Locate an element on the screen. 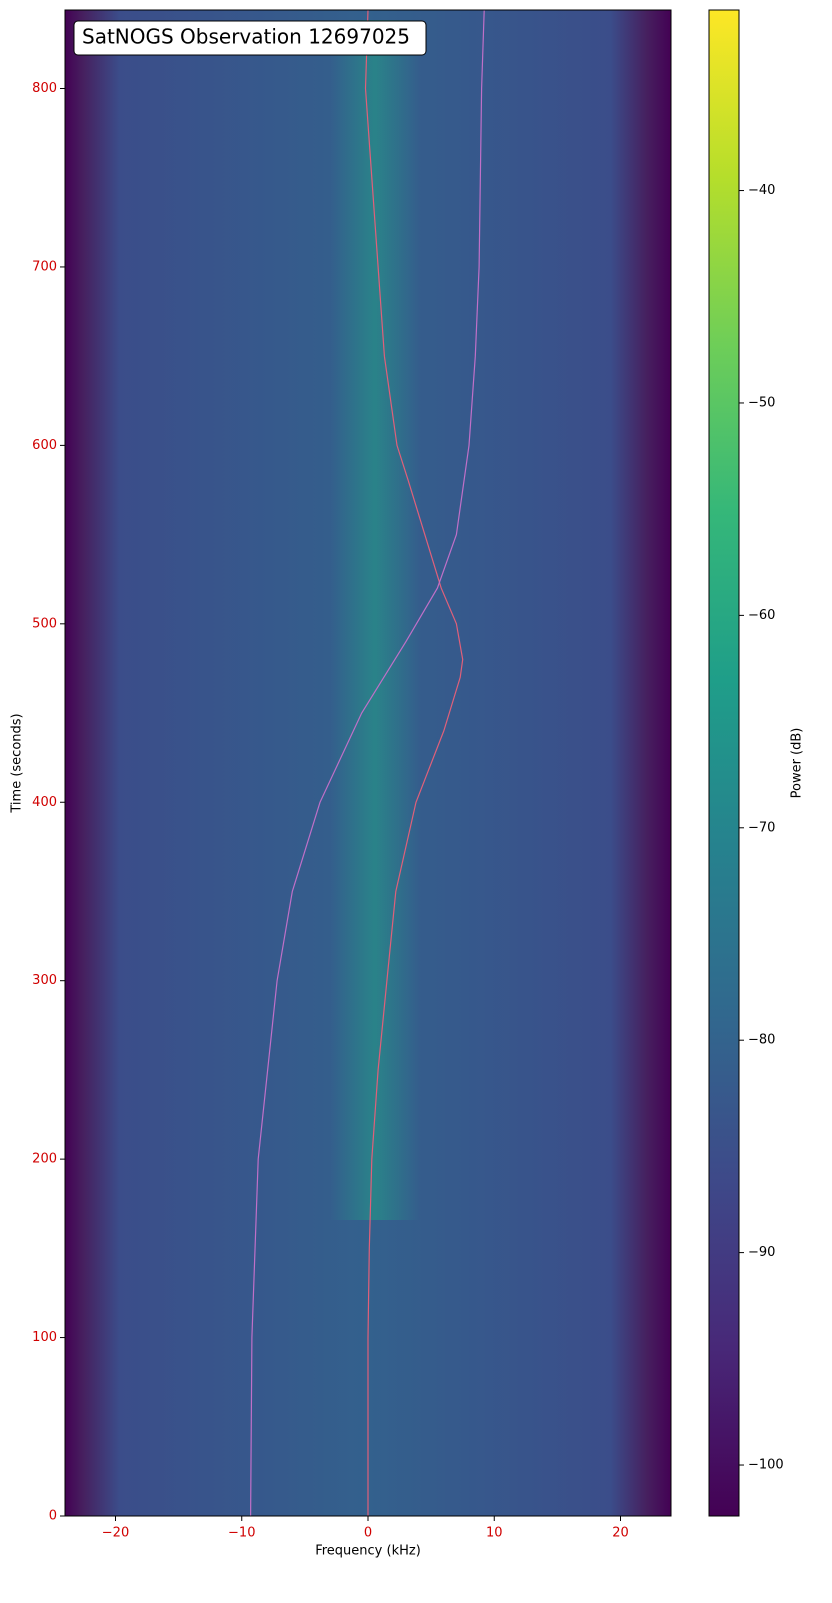 This screenshot has height=1603, width=832. colorbar is located at coordinates (724, 763).